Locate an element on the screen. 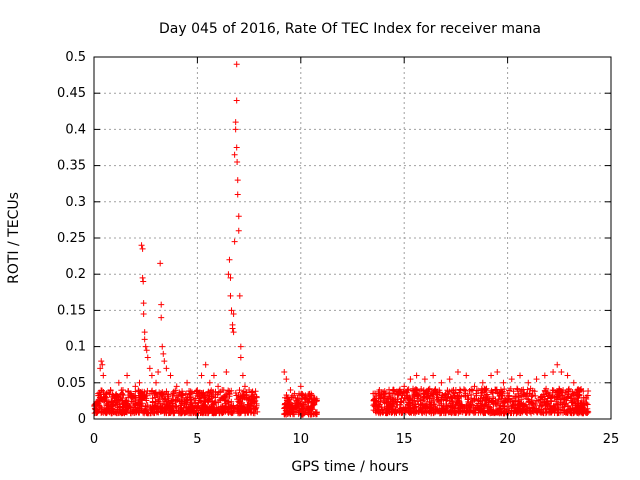 The height and width of the screenshot is (480, 640). y-tick-label: 0.15 is located at coordinates (71, 310).